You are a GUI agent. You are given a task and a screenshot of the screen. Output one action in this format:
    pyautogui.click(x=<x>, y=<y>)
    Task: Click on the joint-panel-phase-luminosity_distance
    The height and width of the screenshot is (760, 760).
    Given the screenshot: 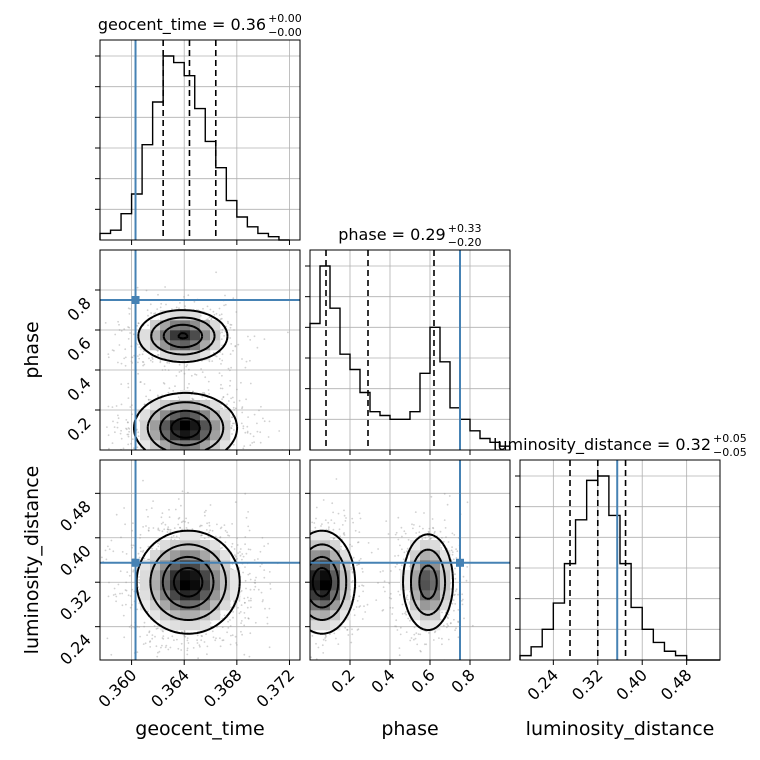 What is the action you would take?
    pyautogui.click(x=399, y=560)
    